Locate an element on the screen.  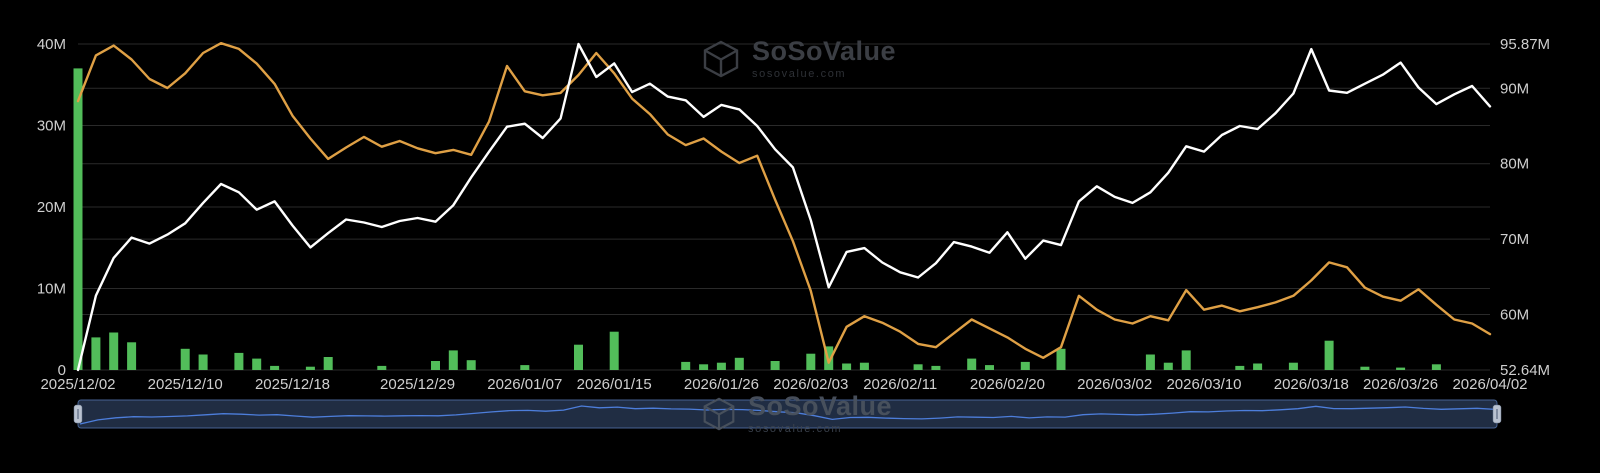
y-axis-right-label: 80M is located at coordinates (1514, 164).